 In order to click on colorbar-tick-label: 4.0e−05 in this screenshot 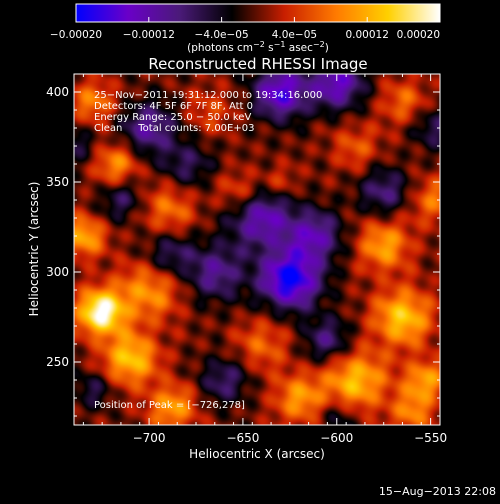, I will do `click(294, 35)`.